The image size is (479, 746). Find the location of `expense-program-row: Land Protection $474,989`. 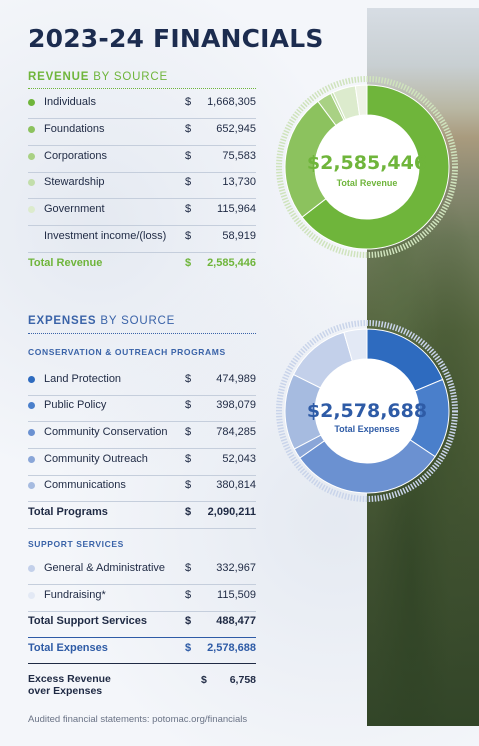

expense-program-row: Land Protection $474,989 is located at coordinates (142, 381).